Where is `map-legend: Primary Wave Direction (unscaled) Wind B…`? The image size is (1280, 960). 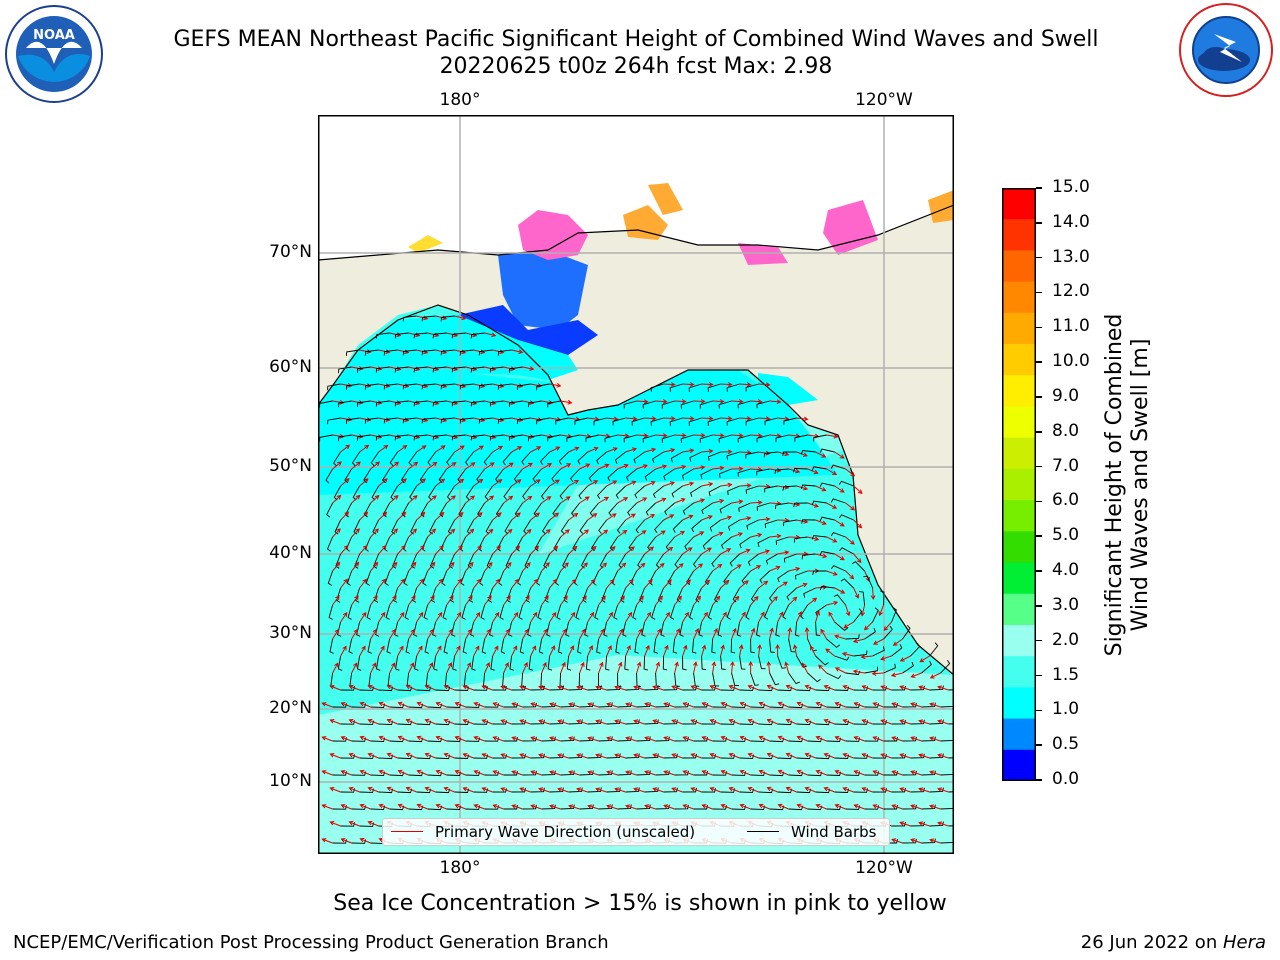 map-legend: Primary Wave Direction (unscaled) Wind B… is located at coordinates (636, 832).